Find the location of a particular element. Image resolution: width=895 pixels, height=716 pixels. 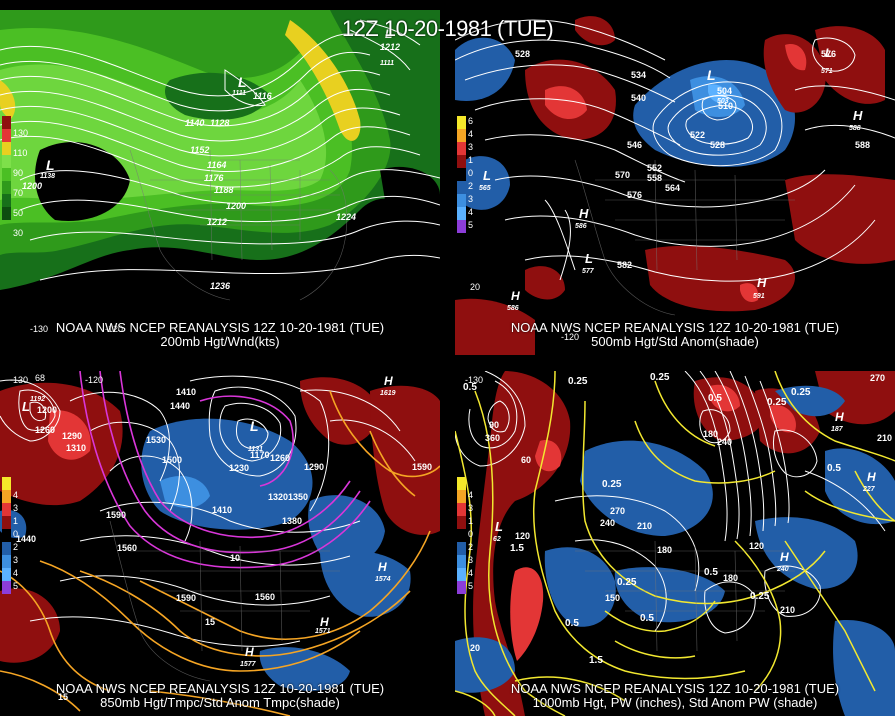

main-title: 12Z 10-20-1981 (TUE) is located at coordinates (447, 28).